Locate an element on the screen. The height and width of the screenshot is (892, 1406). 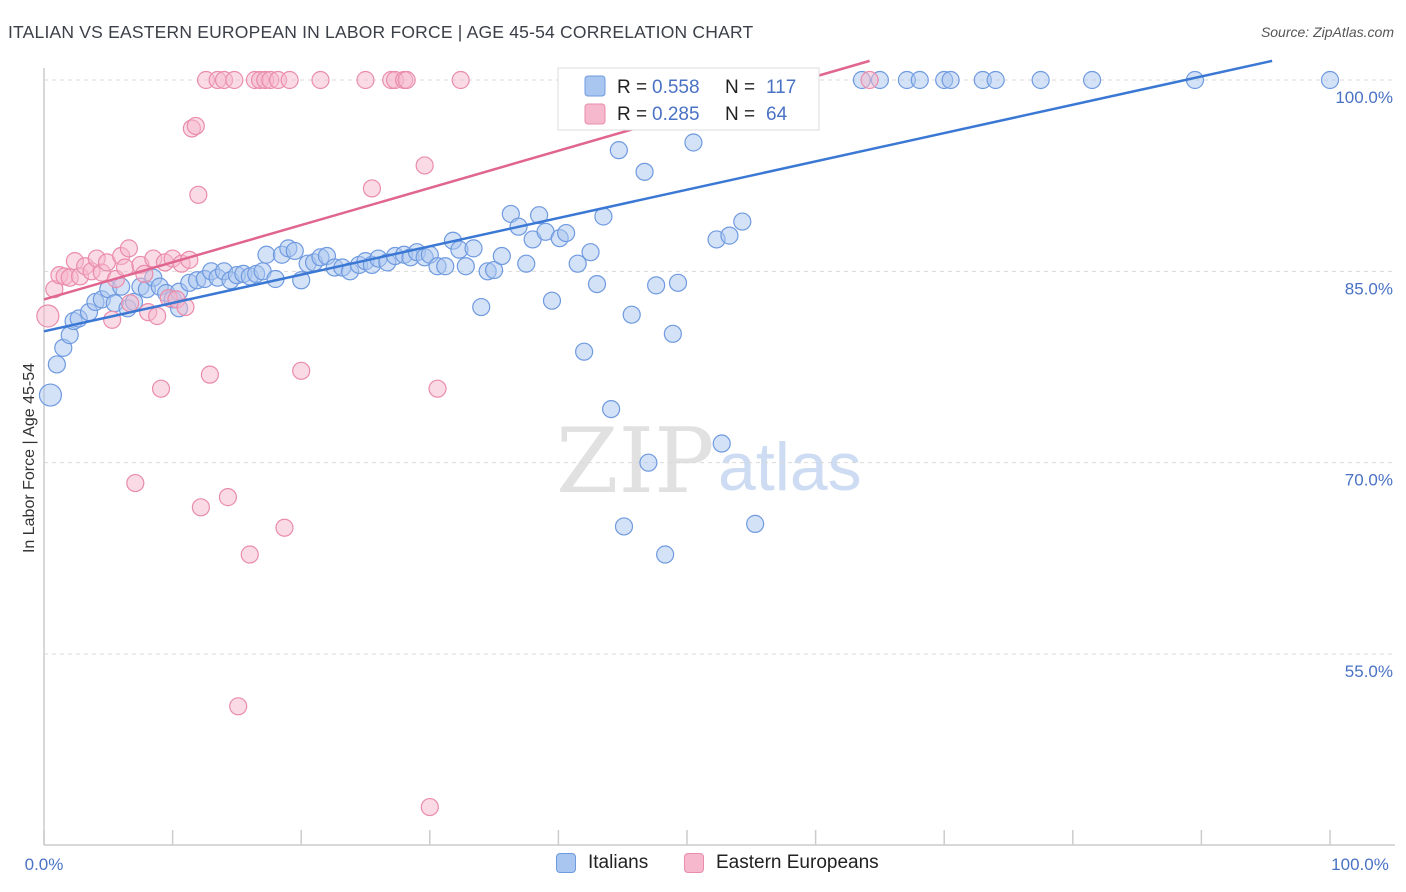
y-tick-label-0: 55.0% is located at coordinates (1369, 671).